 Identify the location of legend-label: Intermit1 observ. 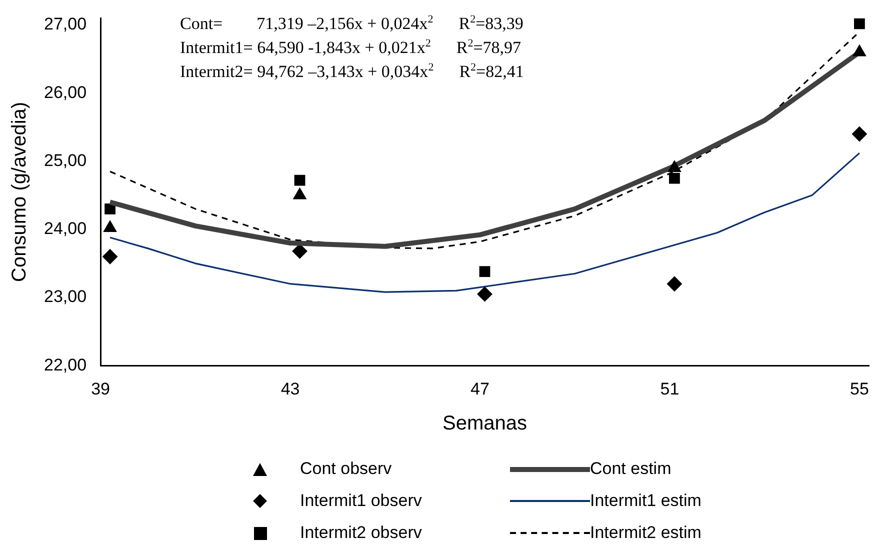
(361, 501).